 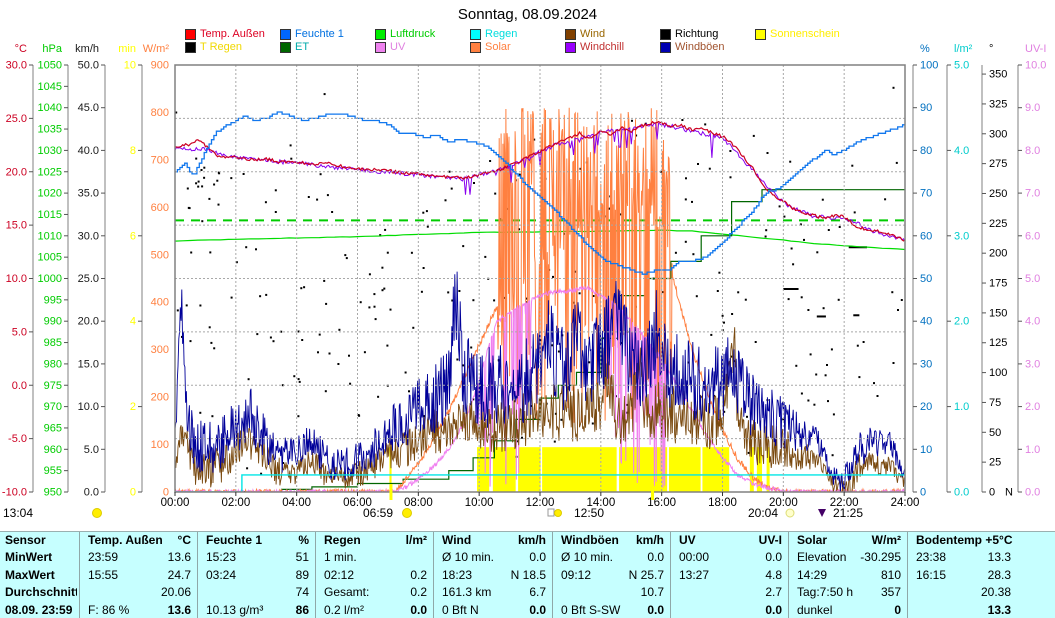 What do you see at coordinates (479, 503) in the screenshot?
I see `x-axis-label: 10:00` at bounding box center [479, 503].